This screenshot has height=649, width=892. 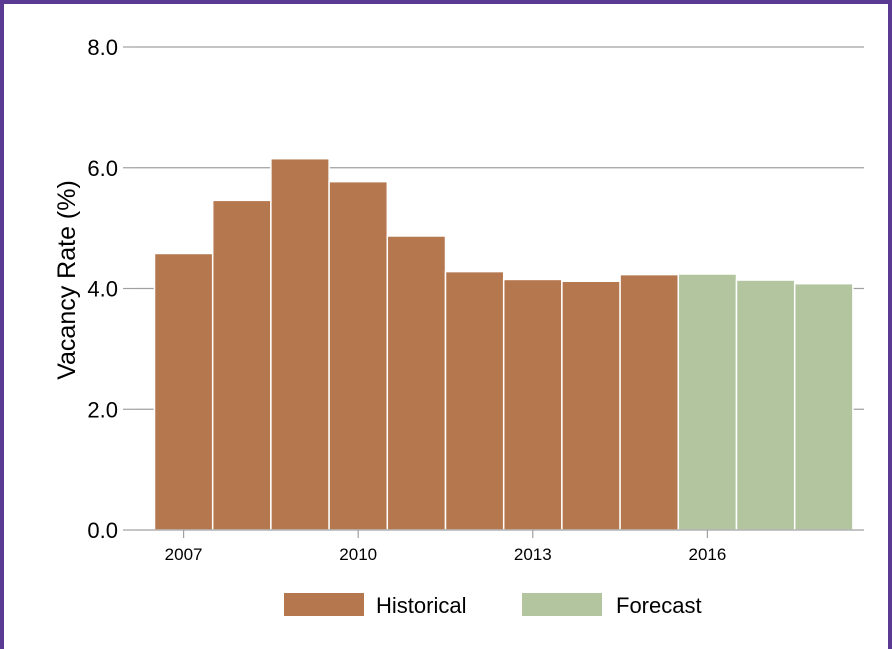 I want to click on bar-forecast-2018, so click(x=823, y=406).